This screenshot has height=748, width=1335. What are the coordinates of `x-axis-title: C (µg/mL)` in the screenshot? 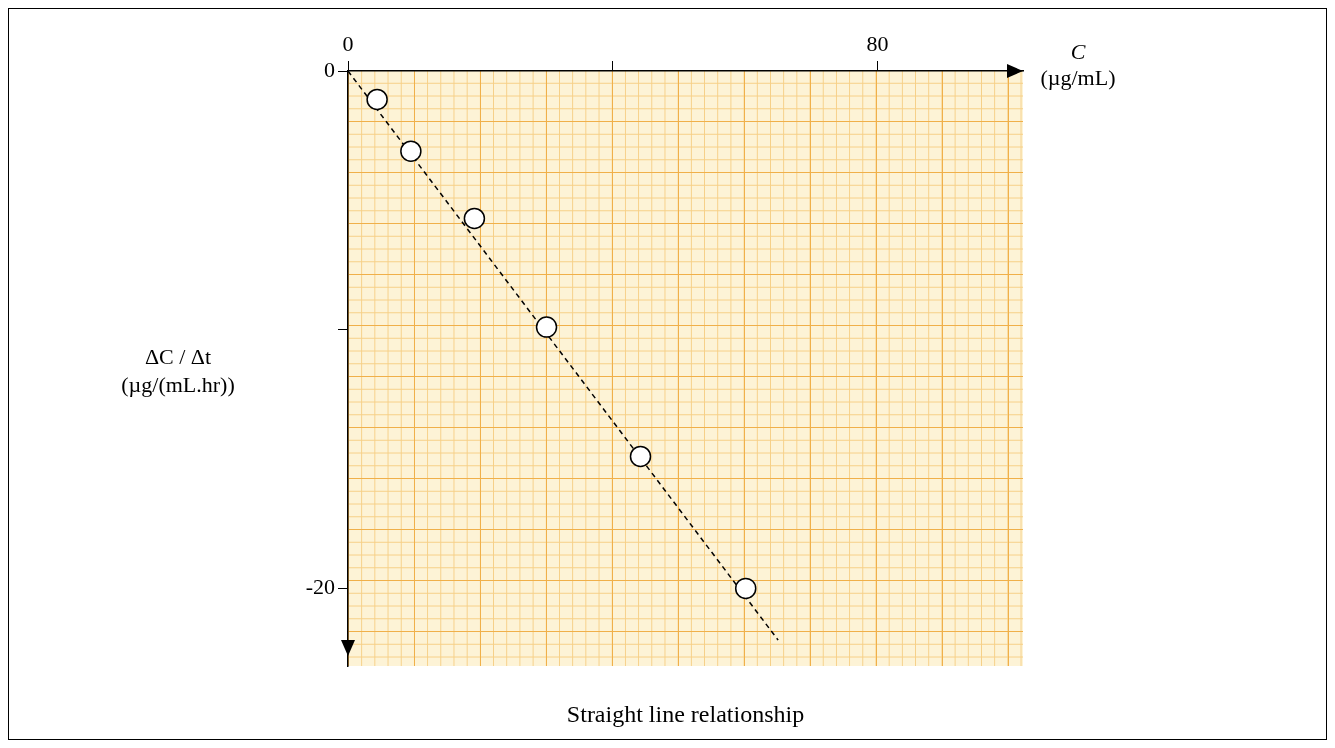 It's located at (1078, 64).